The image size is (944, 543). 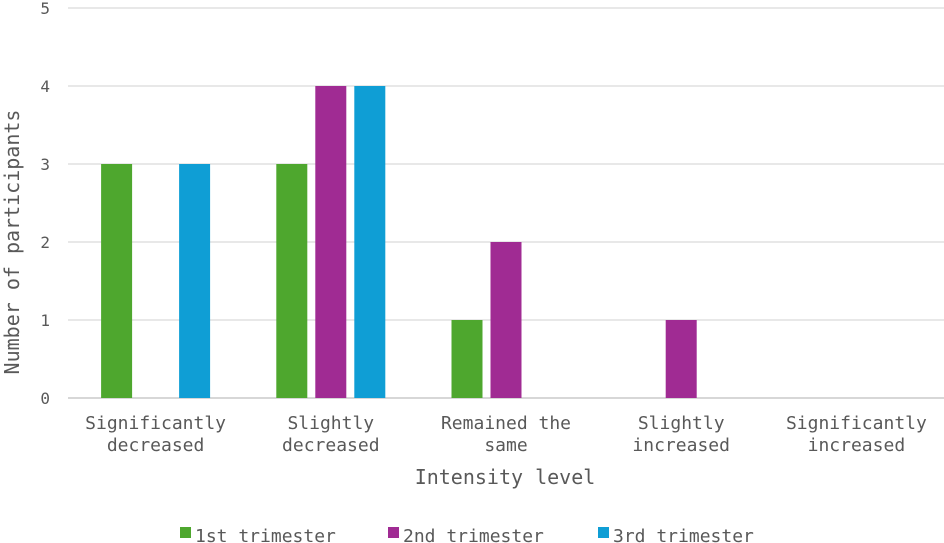 I want to click on x-category-label: Slightly decreased, so click(x=331, y=434).